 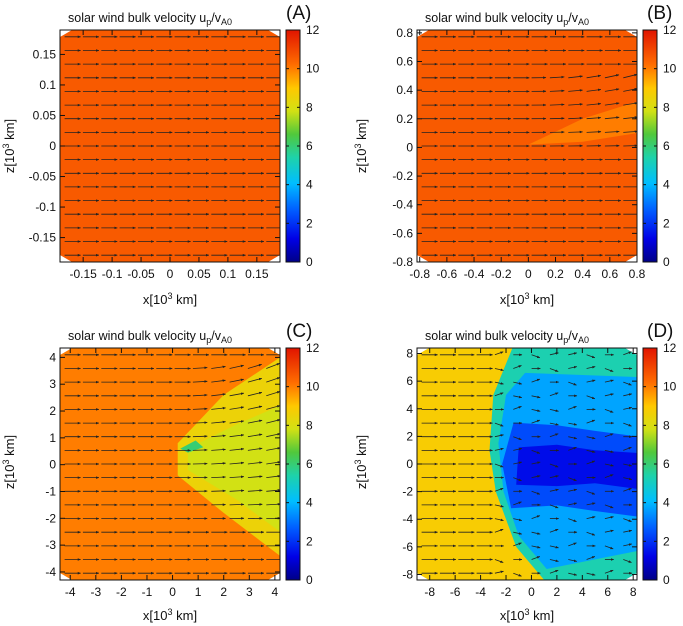 What do you see at coordinates (582, 592) in the screenshot?
I see `x-tick-label: 4` at bounding box center [582, 592].